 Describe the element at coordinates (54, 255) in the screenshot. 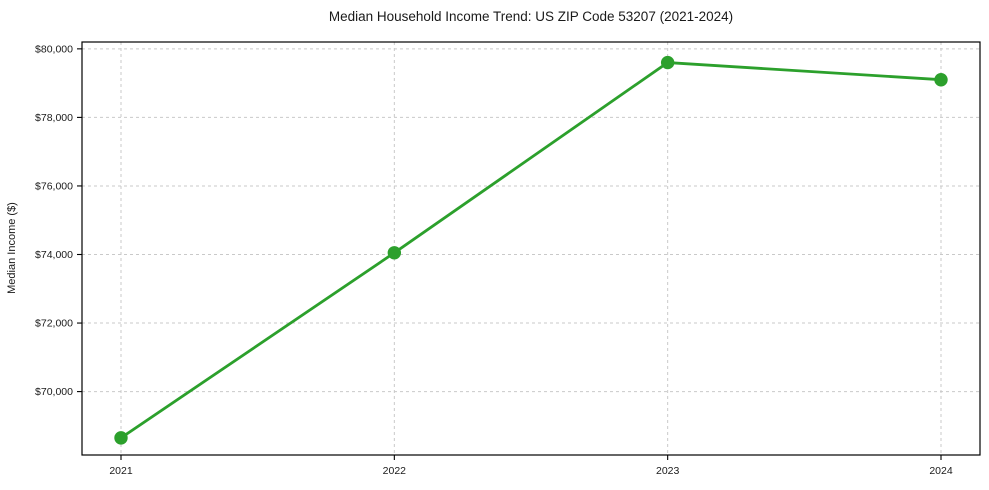

I see `y-tick-label: $74,000` at that location.